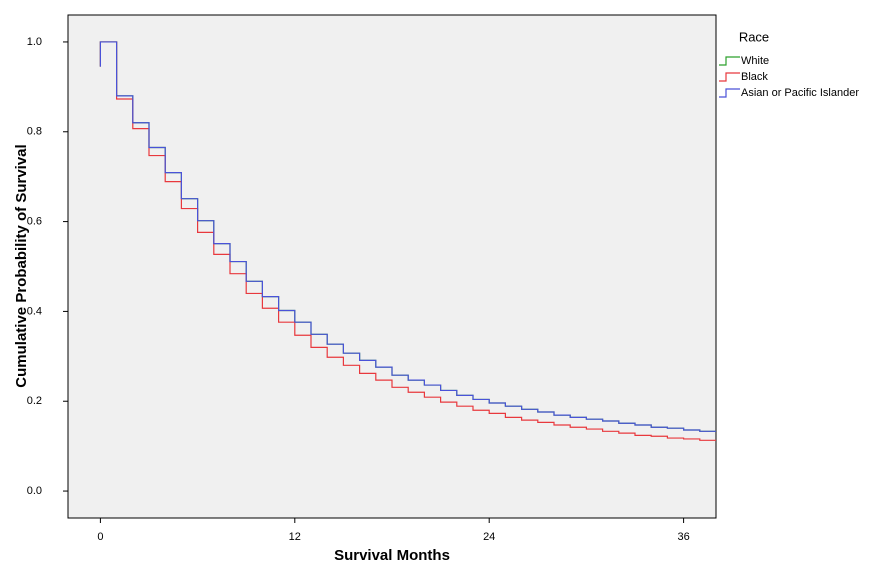  Describe the element at coordinates (489, 537) in the screenshot. I see `x-tick-label: 24` at that location.